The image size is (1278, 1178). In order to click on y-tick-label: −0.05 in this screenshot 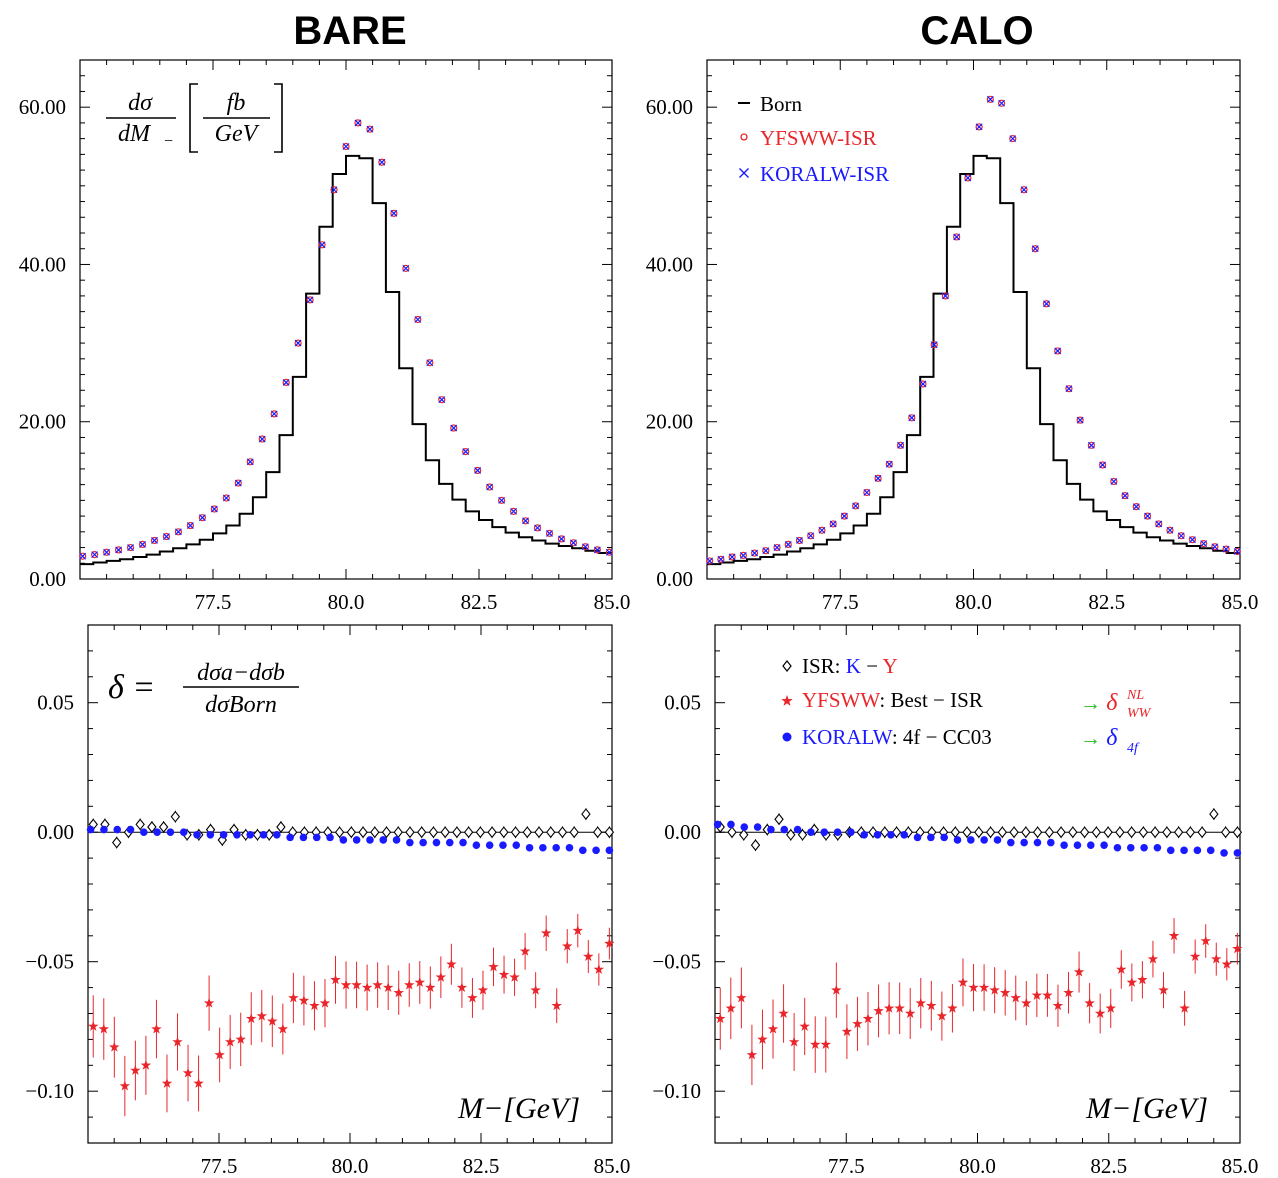, I will do `click(676, 962)`.